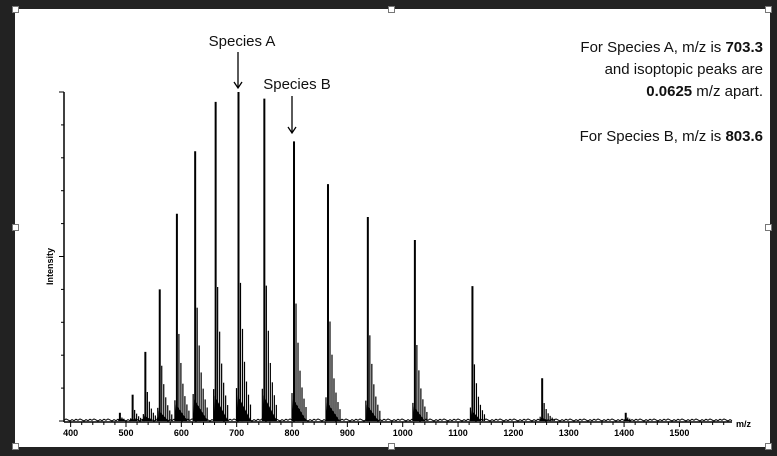 The width and height of the screenshot is (777, 456). Describe the element at coordinates (569, 433) in the screenshot. I see `x-tick-label: 1300` at that location.